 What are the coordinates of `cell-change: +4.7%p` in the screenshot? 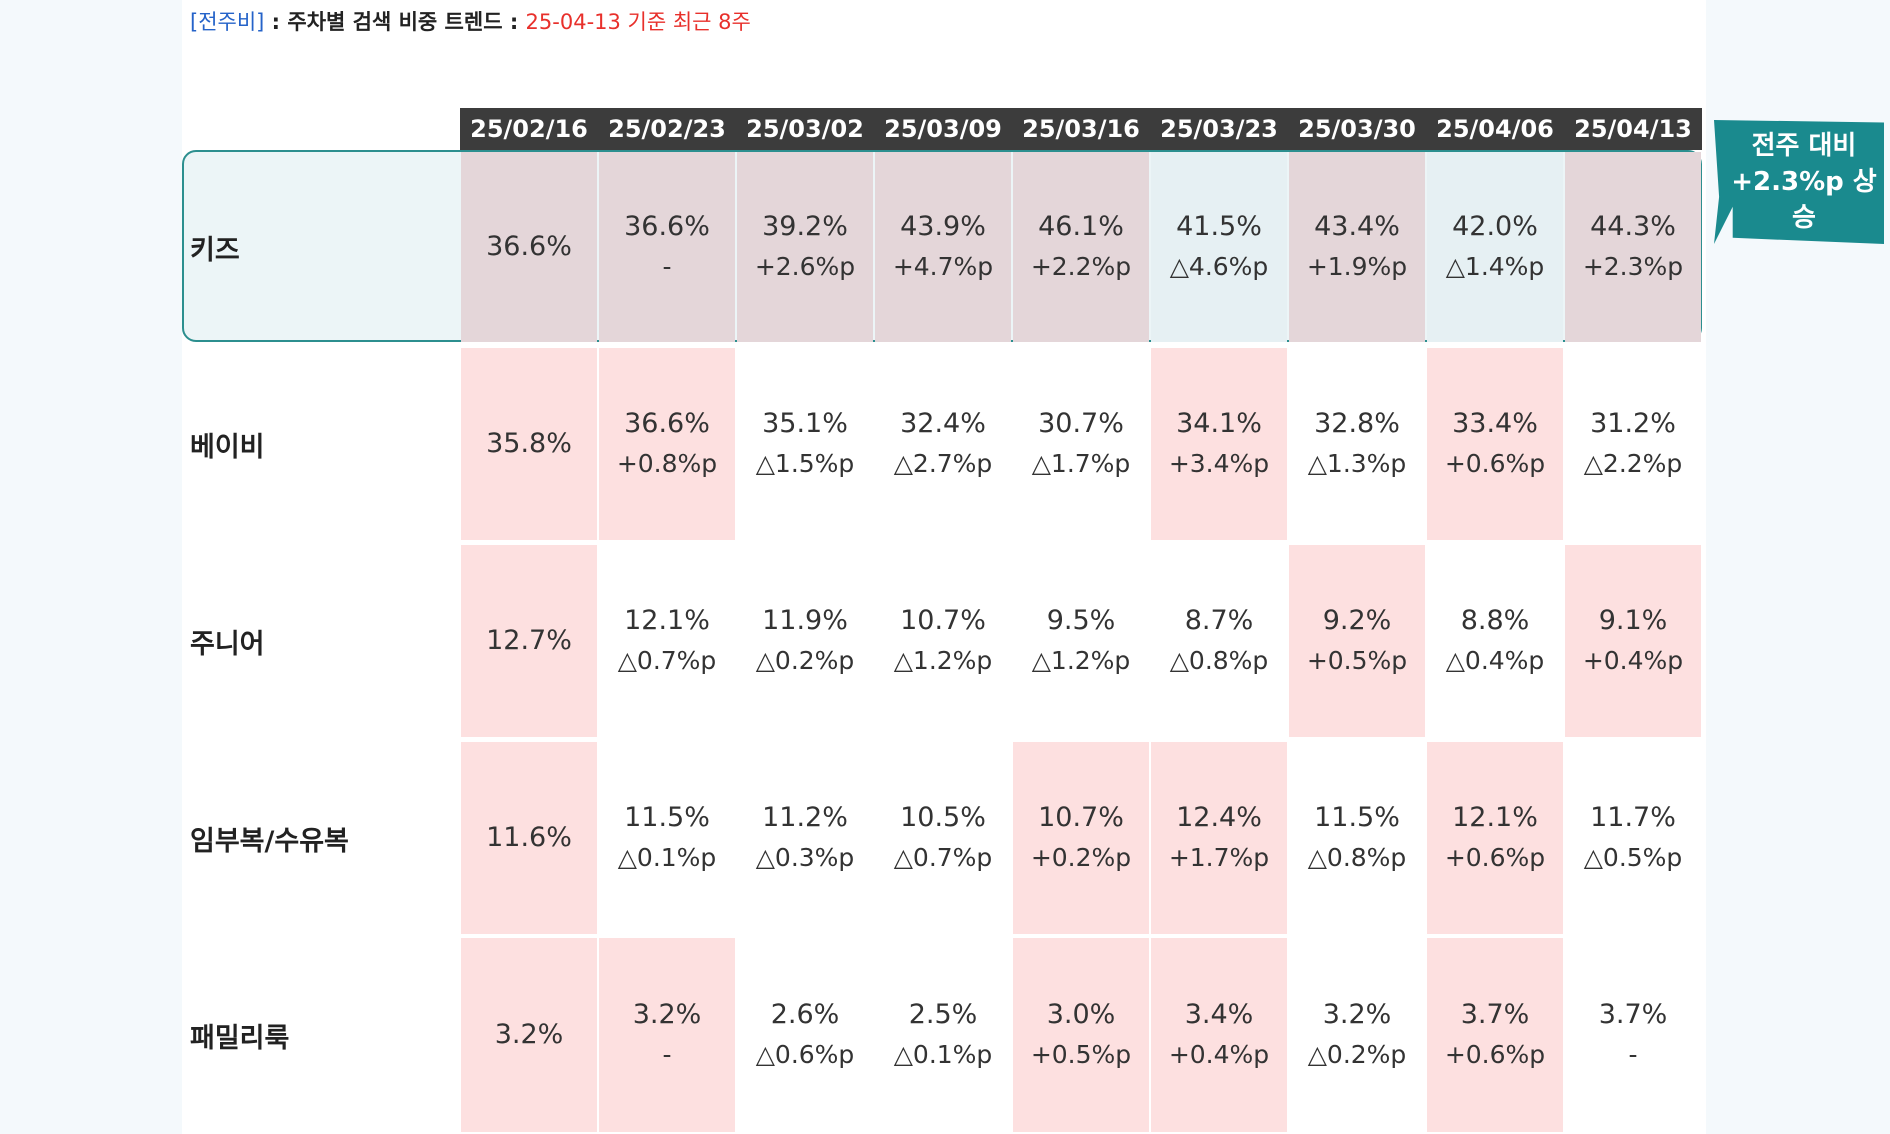 It's located at (943, 266).